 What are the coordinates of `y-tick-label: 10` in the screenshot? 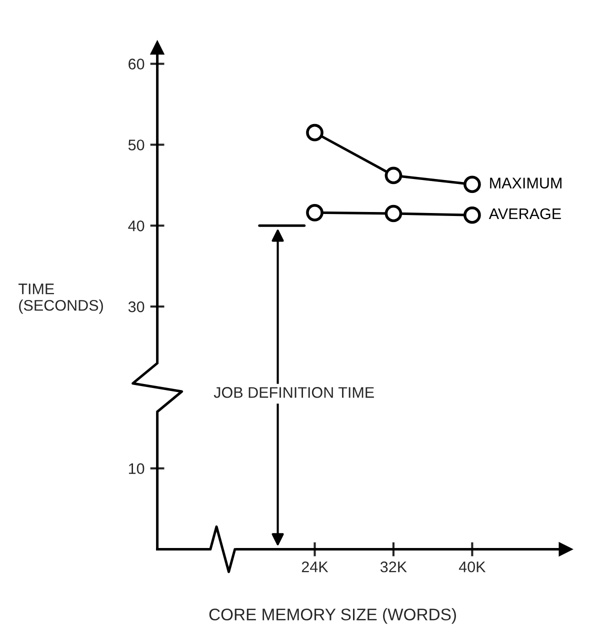 It's located at (136, 468).